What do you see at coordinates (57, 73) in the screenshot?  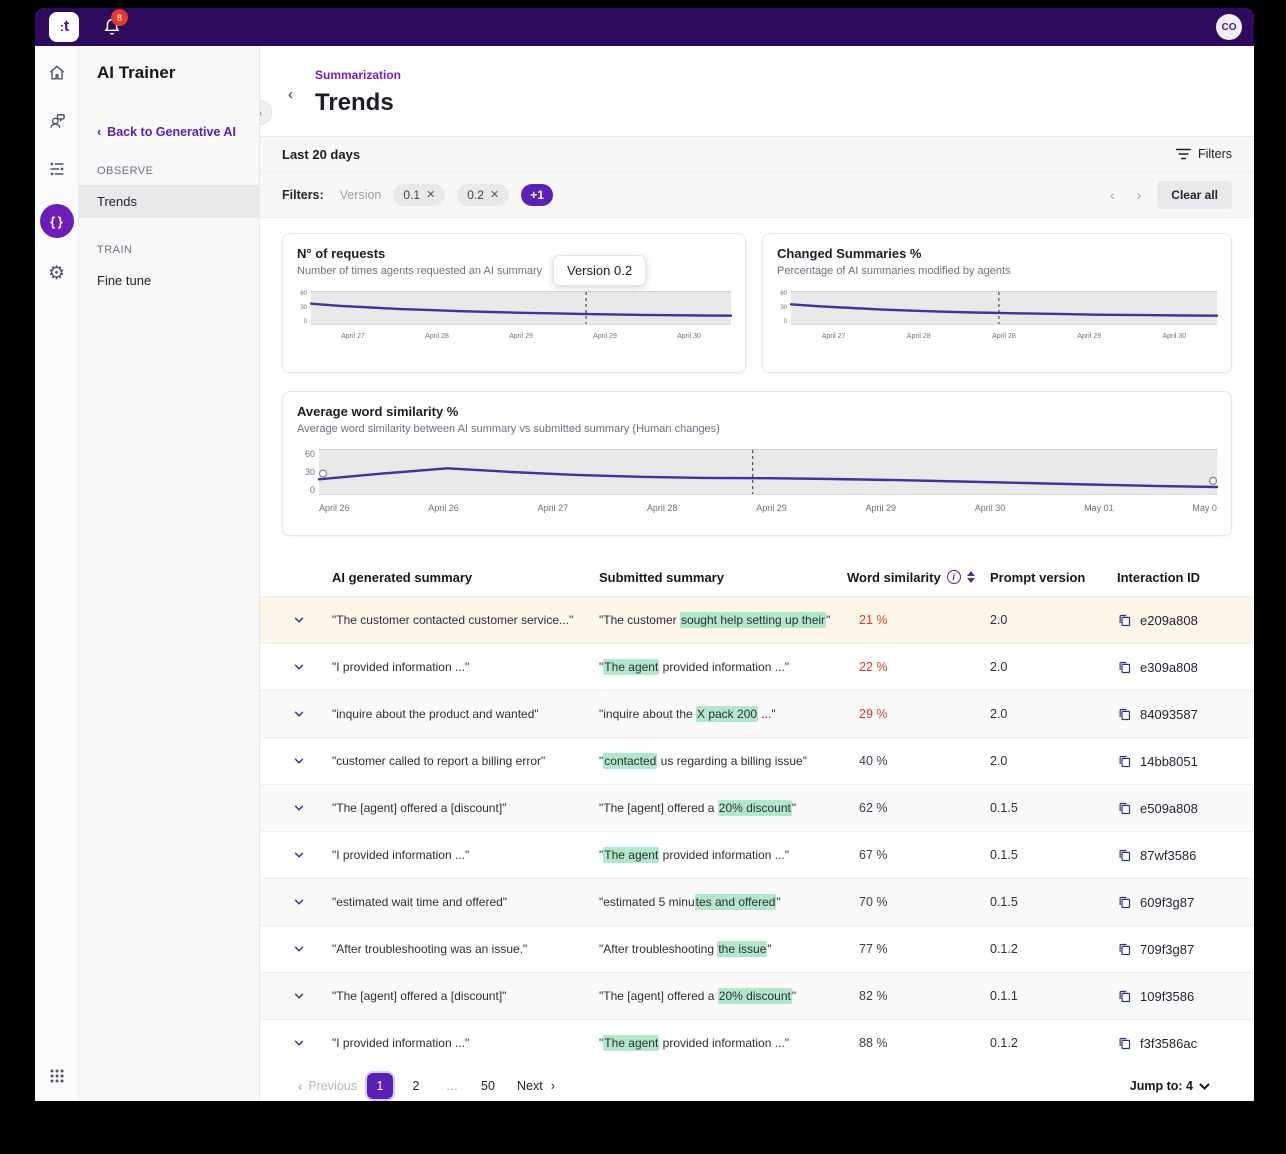 I see `home-icon` at bounding box center [57, 73].